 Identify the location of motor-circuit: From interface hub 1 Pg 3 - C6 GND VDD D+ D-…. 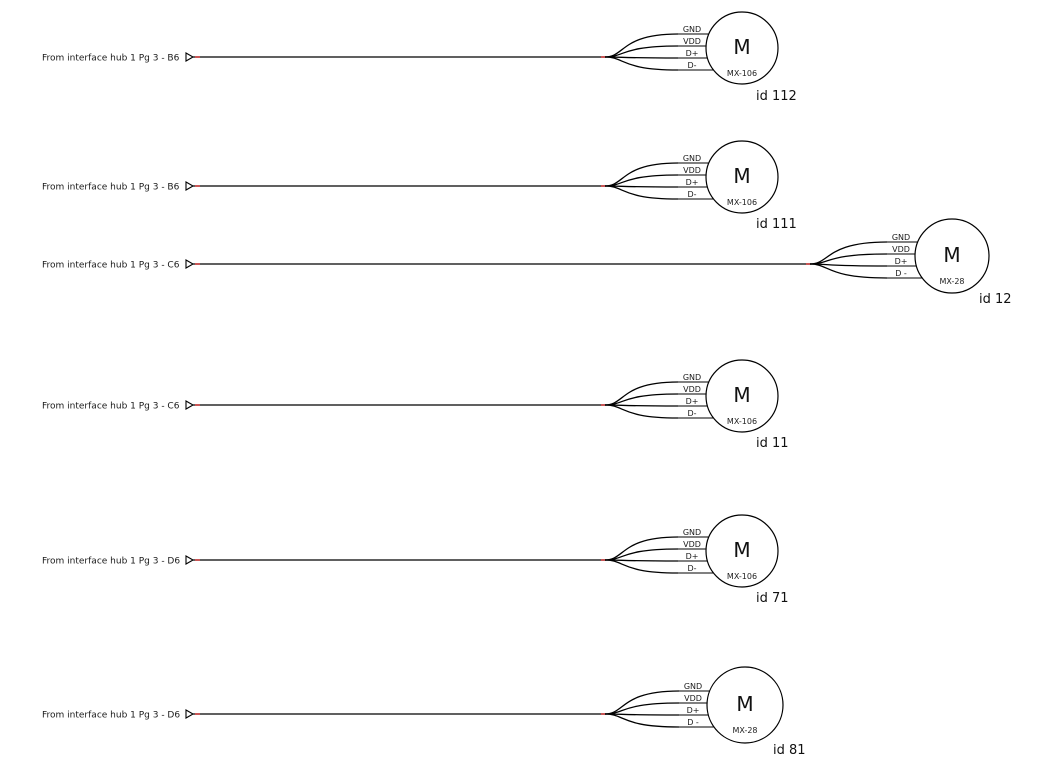
(415, 405).